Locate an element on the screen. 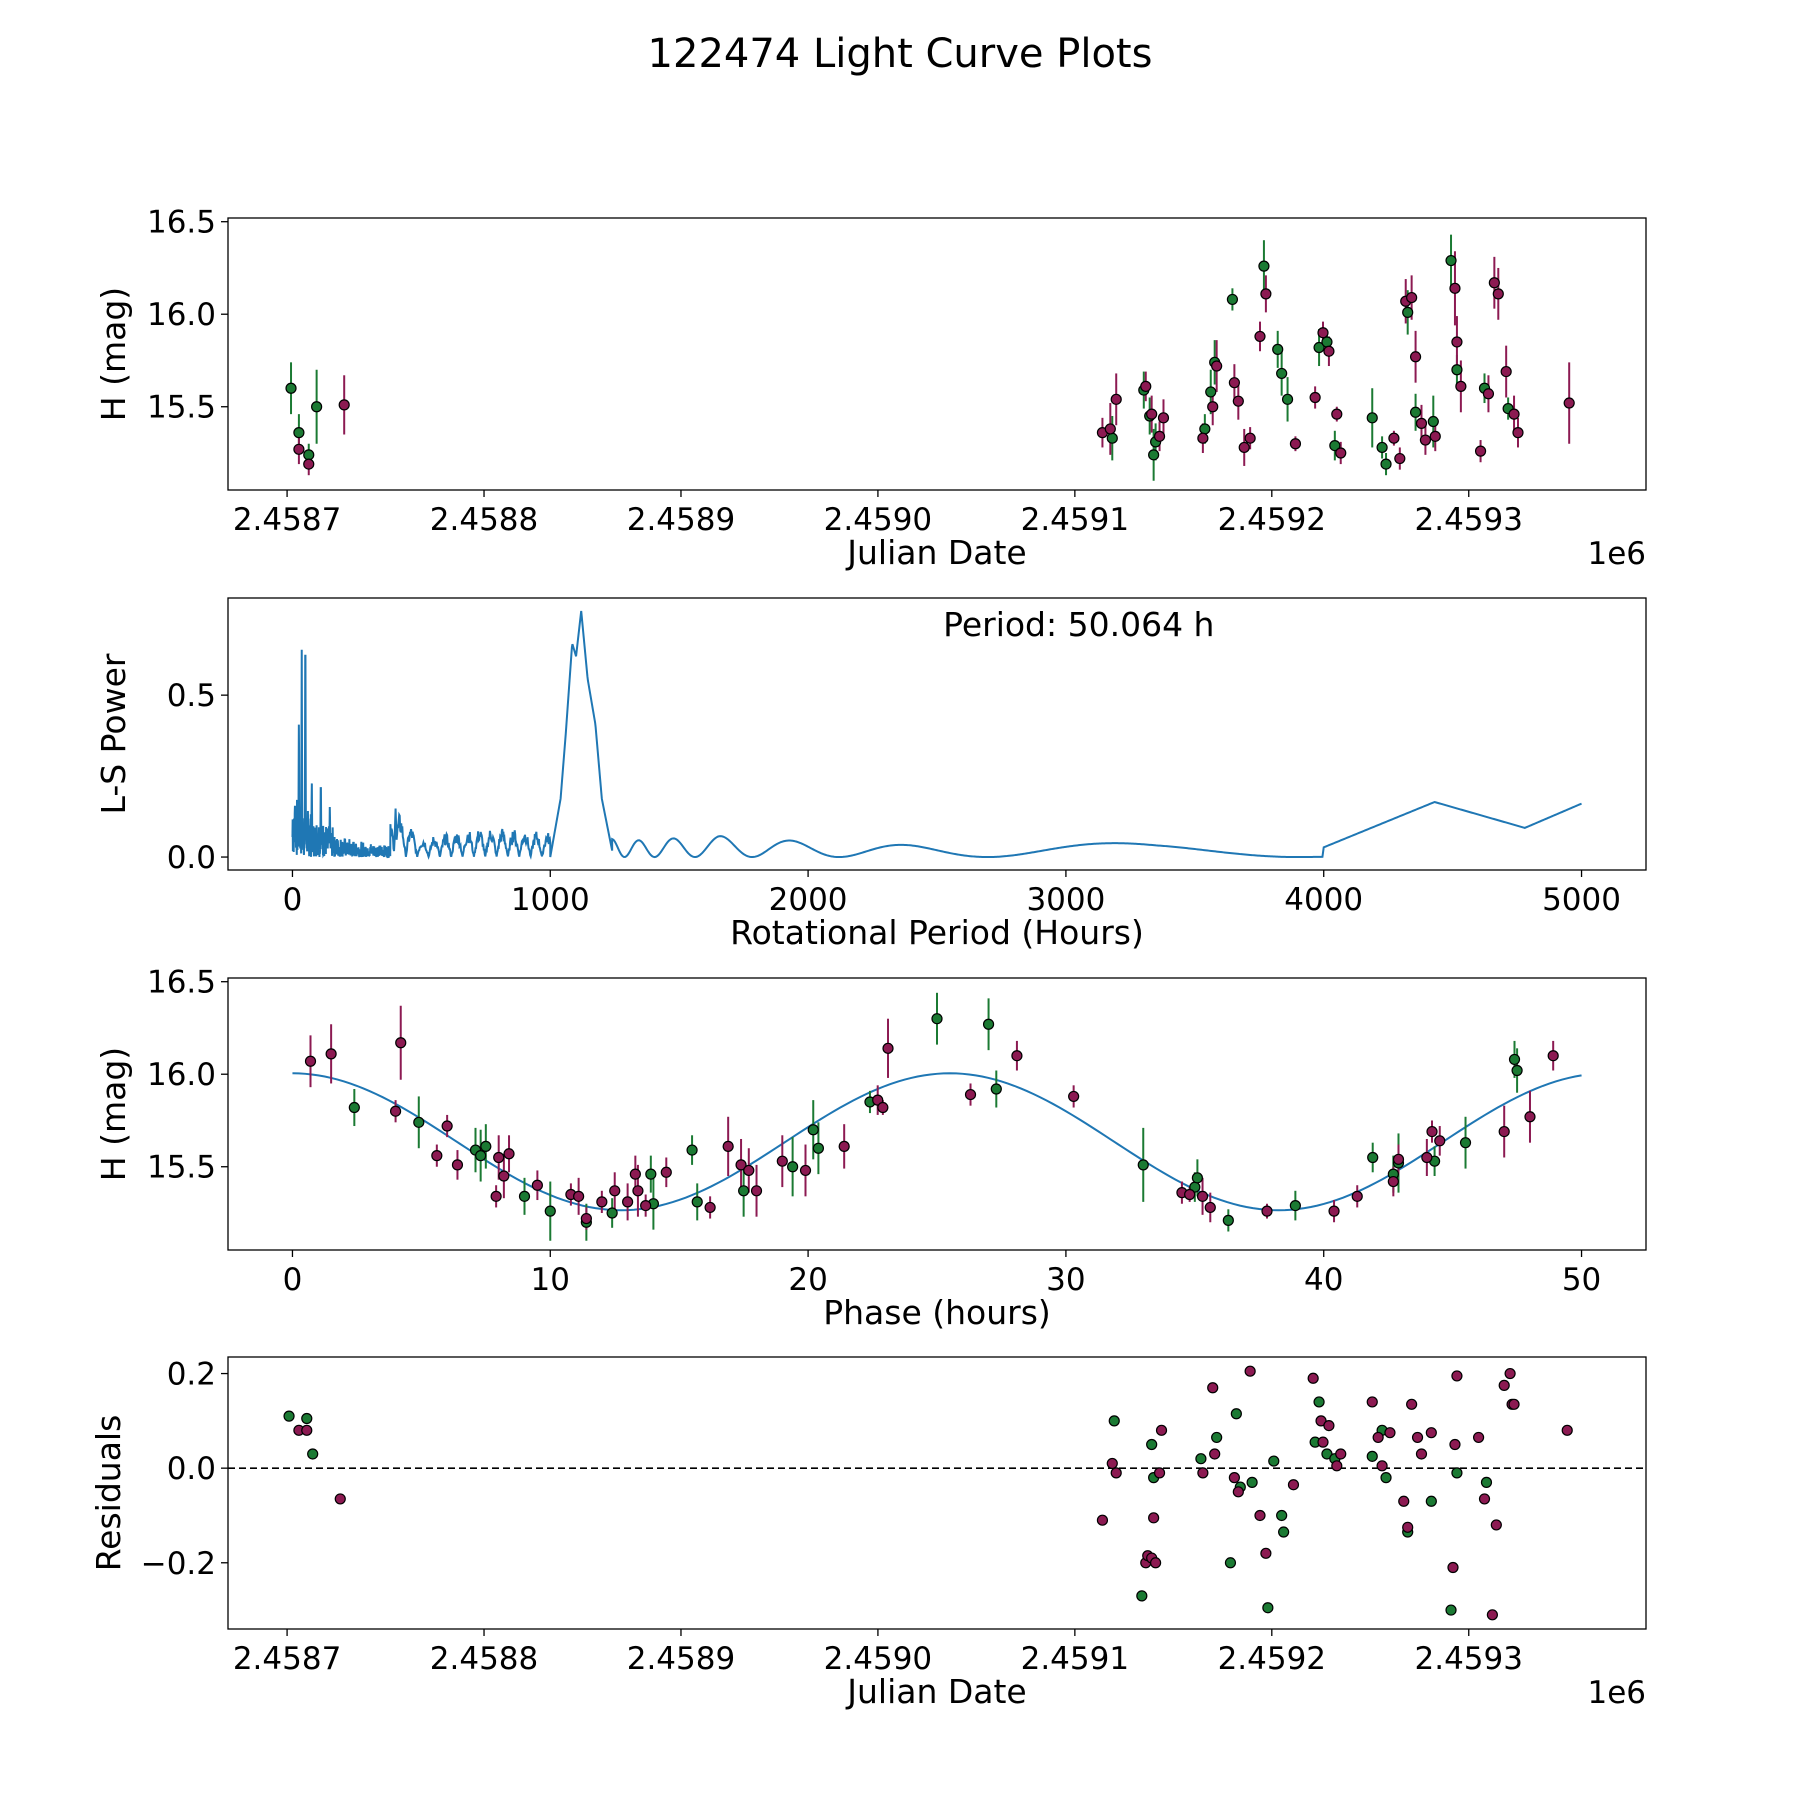 The width and height of the screenshot is (1800, 1800). scatter-layer is located at coordinates (930, 357).